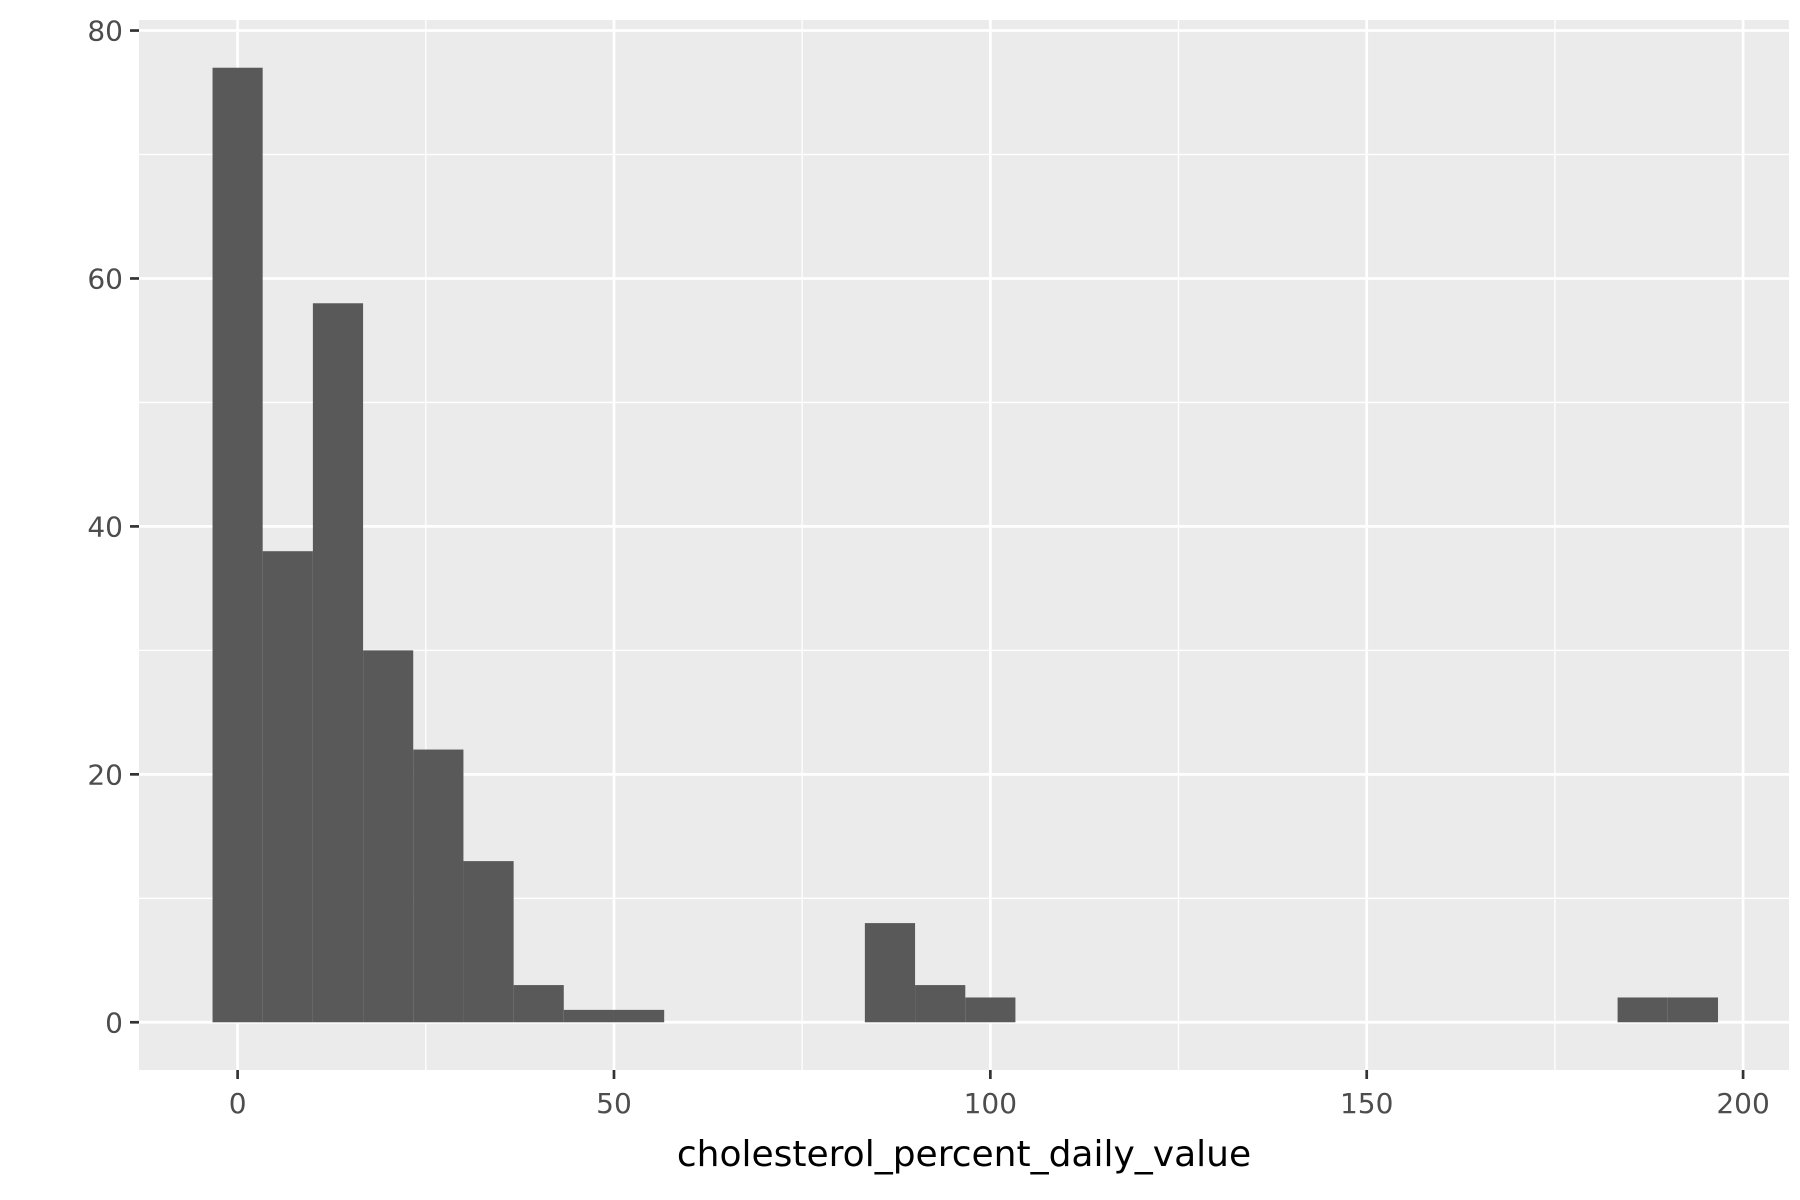  What do you see at coordinates (614, 1103) in the screenshot?
I see `x-tick-label: 50` at bounding box center [614, 1103].